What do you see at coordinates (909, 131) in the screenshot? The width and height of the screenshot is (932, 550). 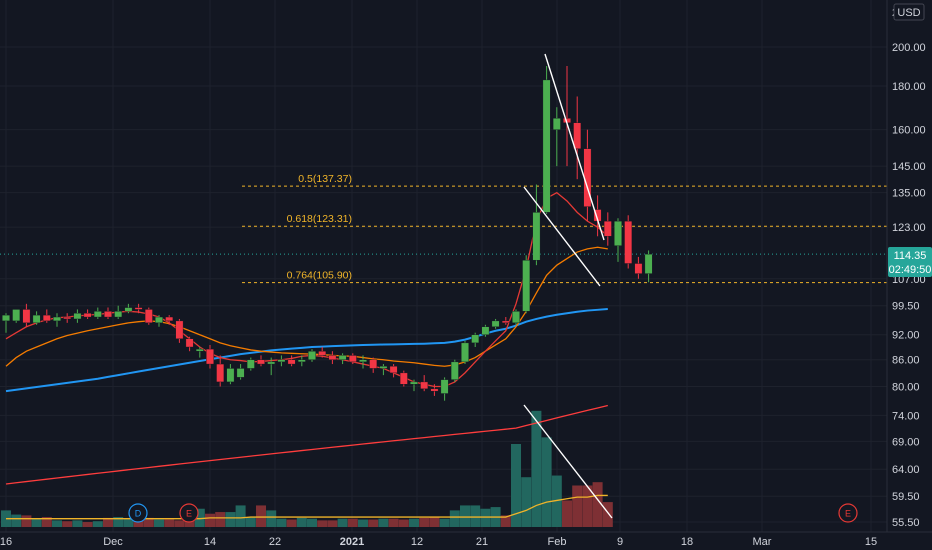 I see `price-tick: 160.00` at bounding box center [909, 131].